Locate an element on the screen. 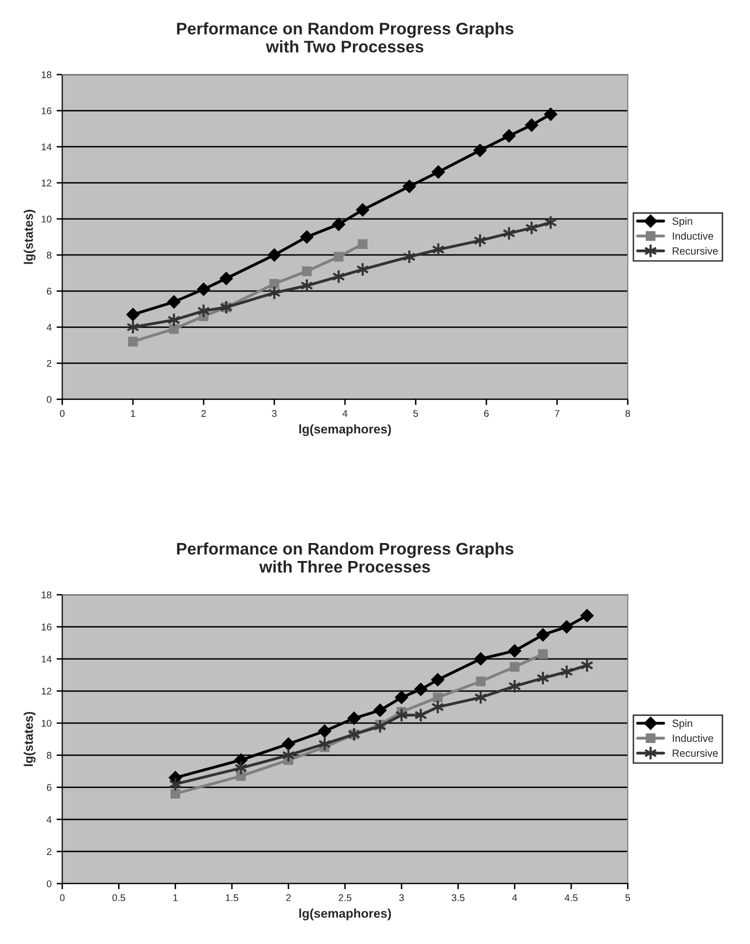  chart-title: Performance on Random Progress Graphs with Three Processes is located at coordinates (345, 557).